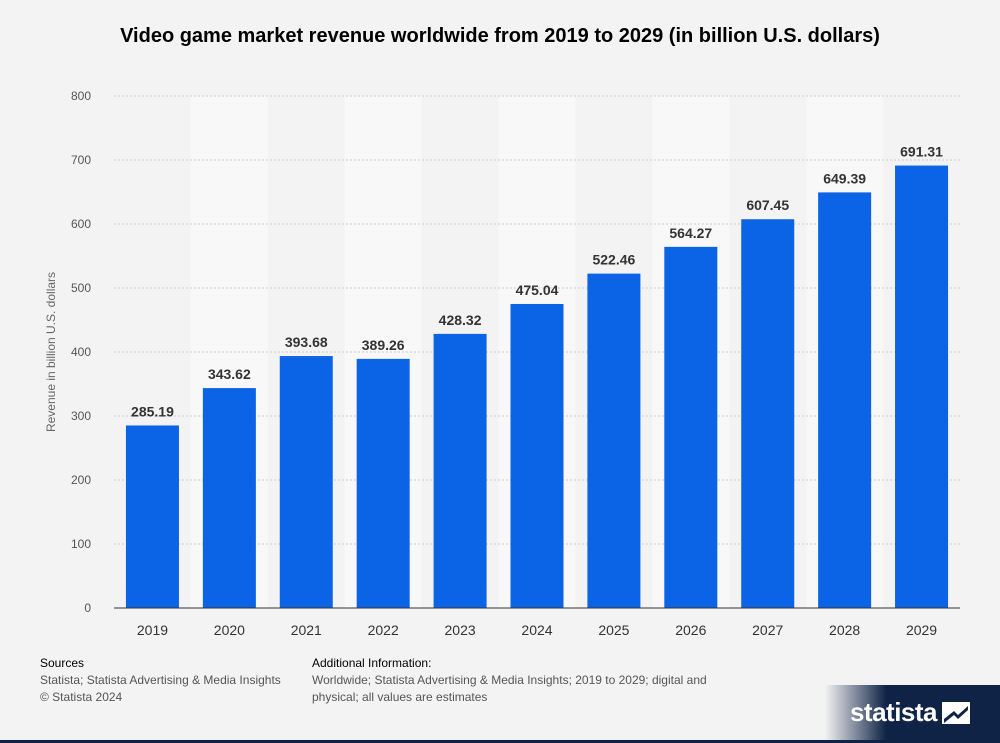 The height and width of the screenshot is (743, 1000). I want to click on y-tick-label: 0, so click(87, 608).